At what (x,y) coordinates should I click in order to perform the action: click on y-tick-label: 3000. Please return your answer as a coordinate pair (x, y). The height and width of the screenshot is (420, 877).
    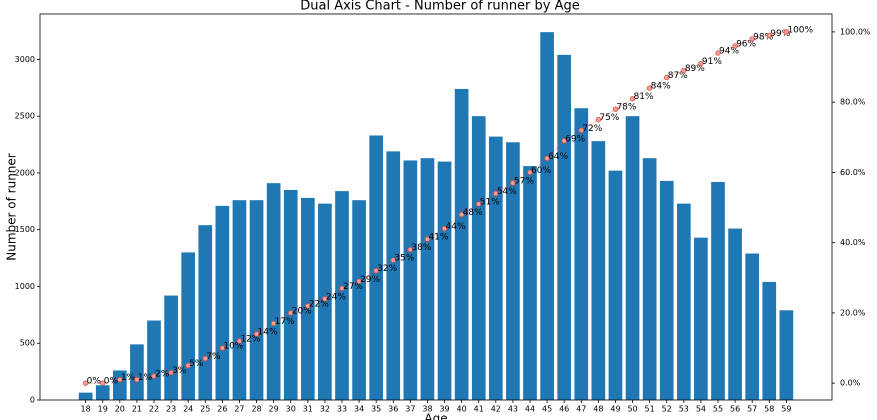
    Looking at the image, I should click on (25, 59).